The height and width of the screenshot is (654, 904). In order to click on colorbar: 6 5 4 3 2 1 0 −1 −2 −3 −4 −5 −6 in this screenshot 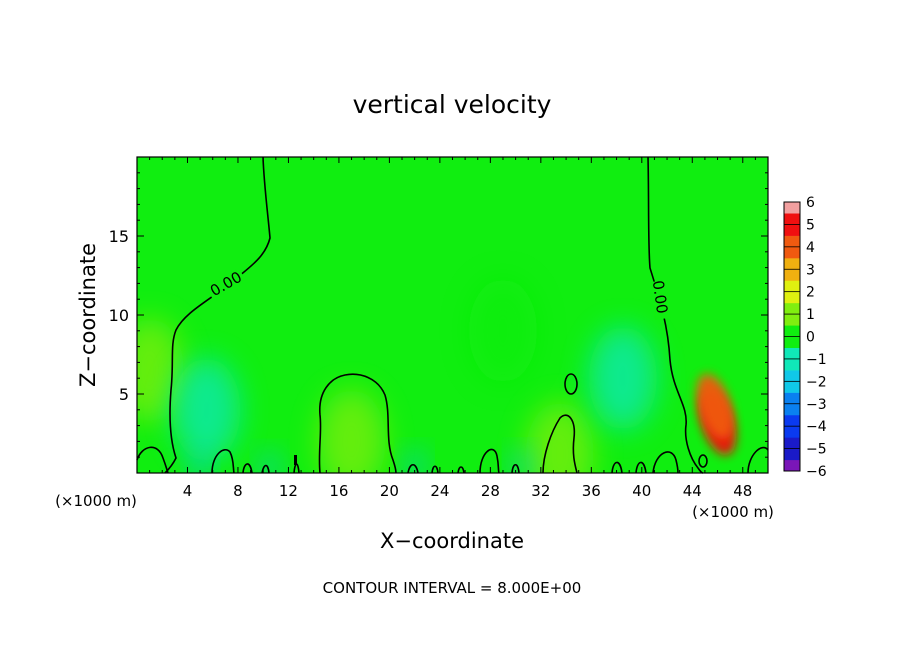, I will do `click(805, 337)`.